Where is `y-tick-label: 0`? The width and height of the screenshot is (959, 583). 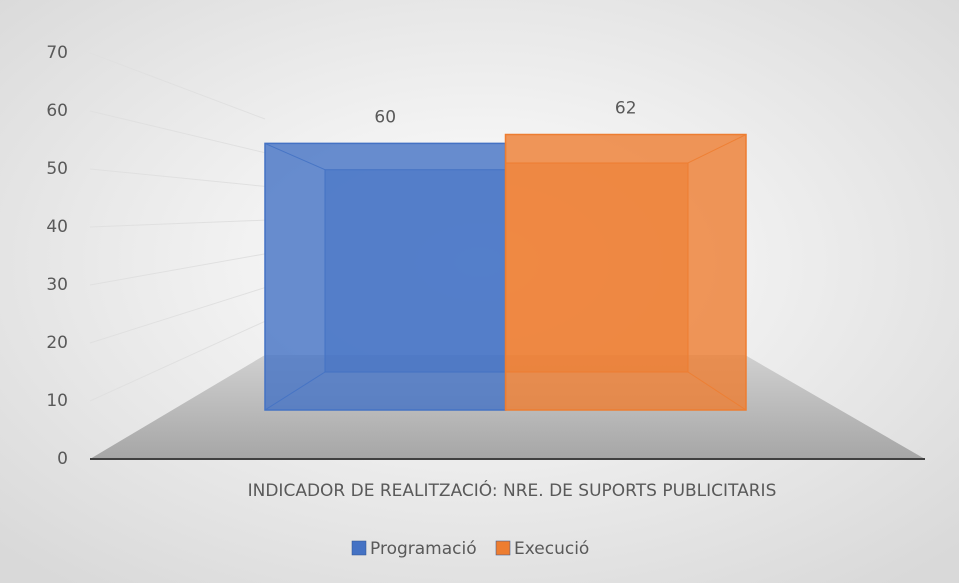 y-tick-label: 0 is located at coordinates (62, 459).